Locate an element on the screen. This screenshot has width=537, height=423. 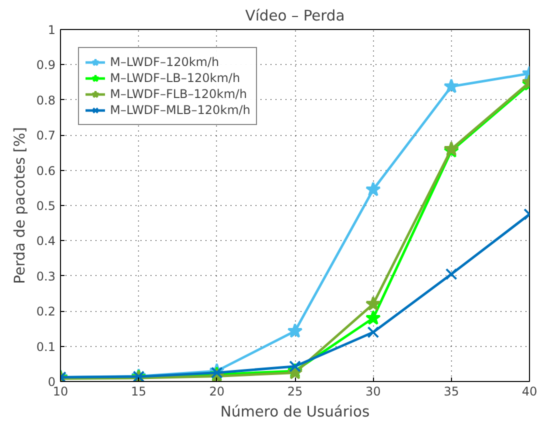
x-tick-label: 30 is located at coordinates (373, 391).